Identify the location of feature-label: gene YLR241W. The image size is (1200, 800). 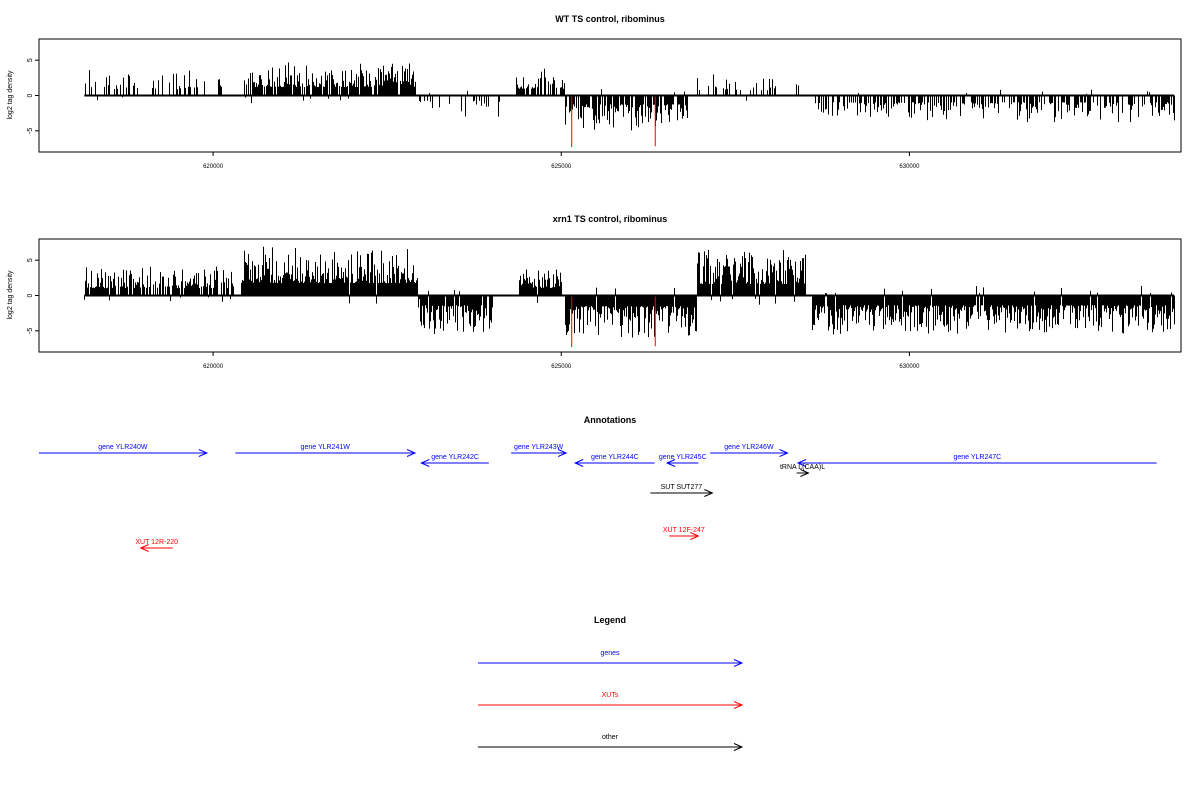
(326, 447).